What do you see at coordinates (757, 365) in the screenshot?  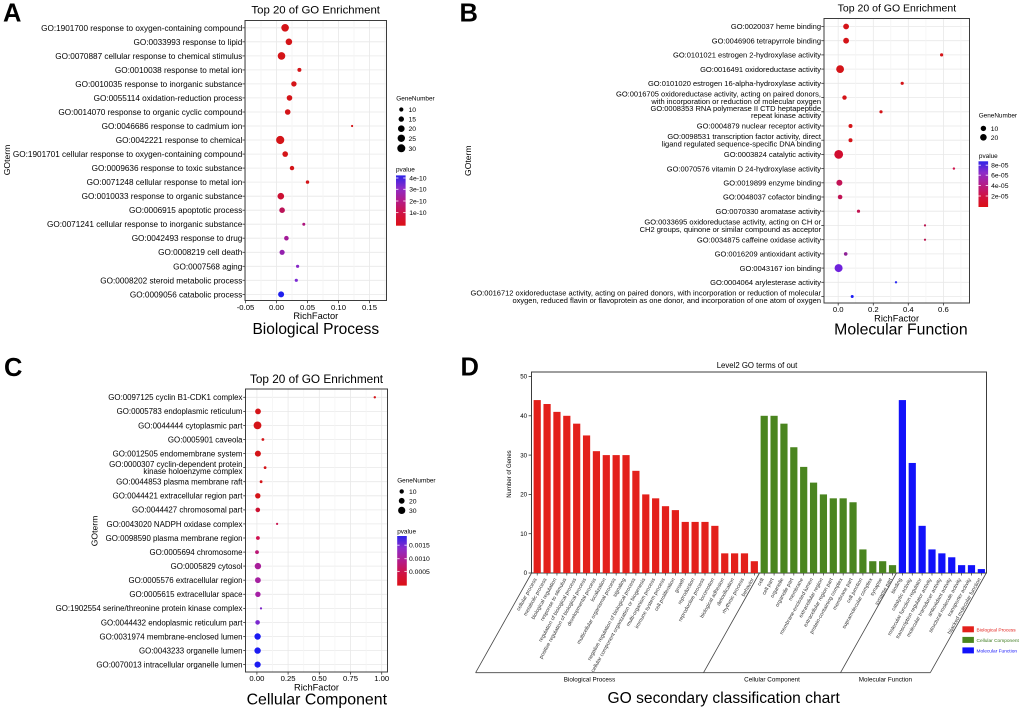 I see `svg-text: Level2 GO terms of out` at bounding box center [757, 365].